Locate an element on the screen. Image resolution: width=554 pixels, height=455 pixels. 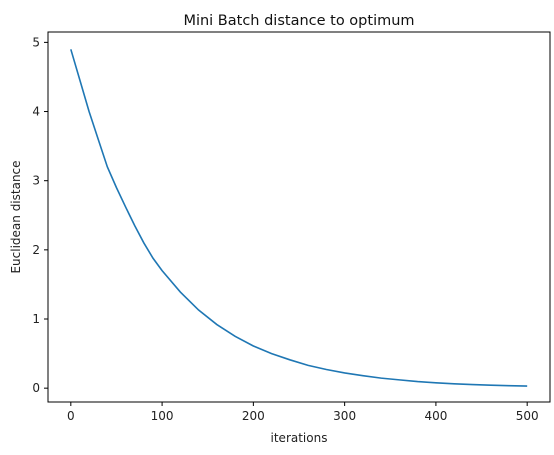
y-tick-label: 2 is located at coordinates (36, 250).